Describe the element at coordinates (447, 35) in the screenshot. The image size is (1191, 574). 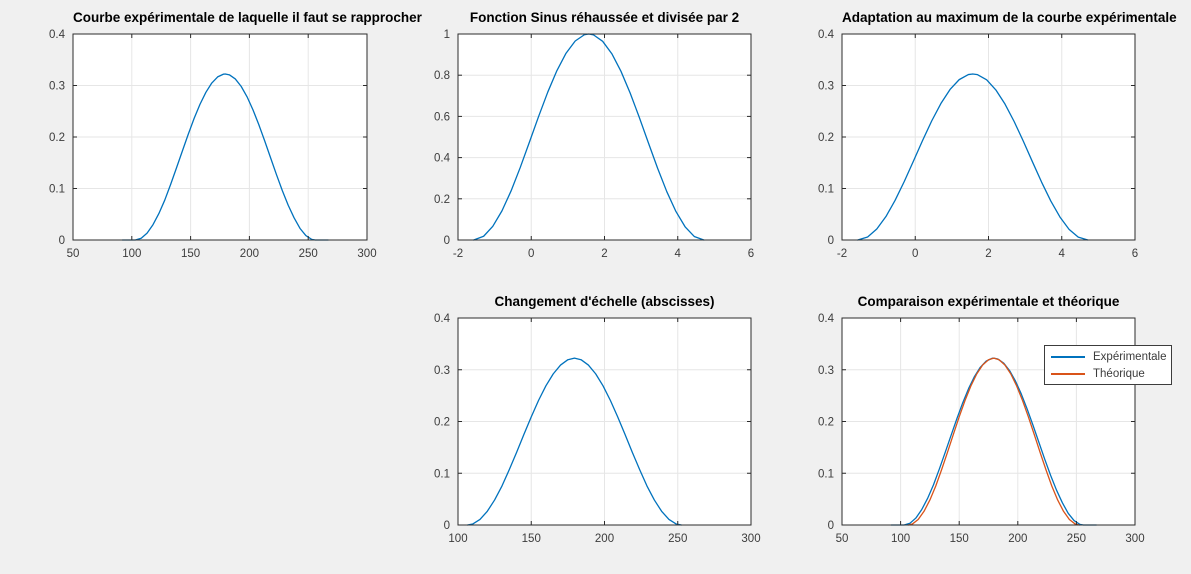
I see `y-tick-label: 1` at that location.